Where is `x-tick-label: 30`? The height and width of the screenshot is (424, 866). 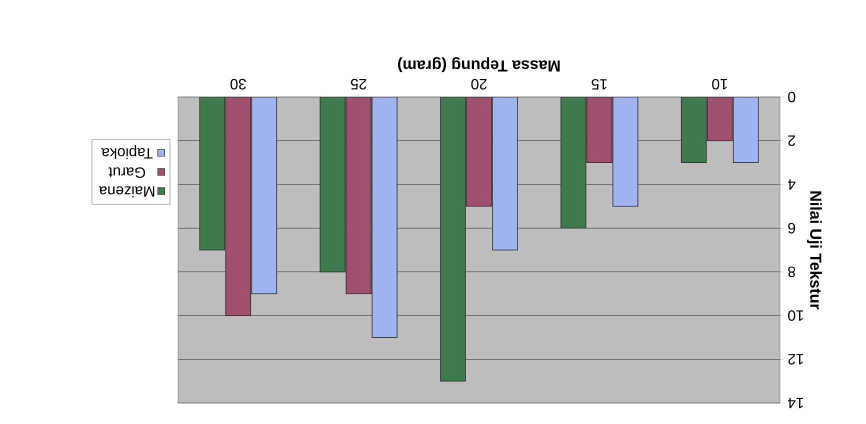
x-tick-label: 30 is located at coordinates (238, 84).